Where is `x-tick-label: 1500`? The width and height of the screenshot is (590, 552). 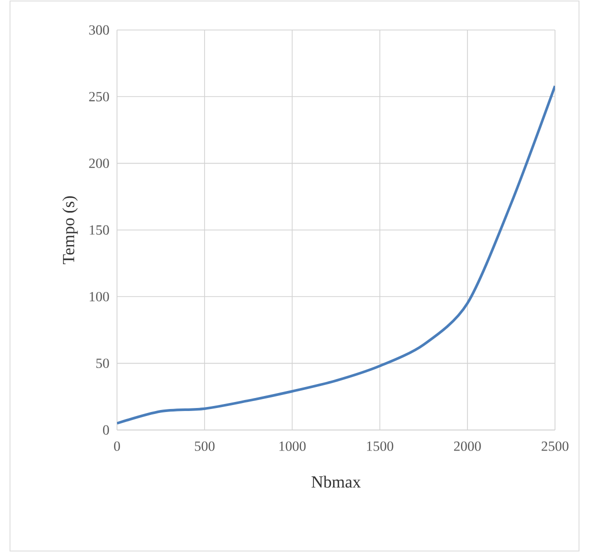
x-tick-label: 1500 is located at coordinates (380, 446).